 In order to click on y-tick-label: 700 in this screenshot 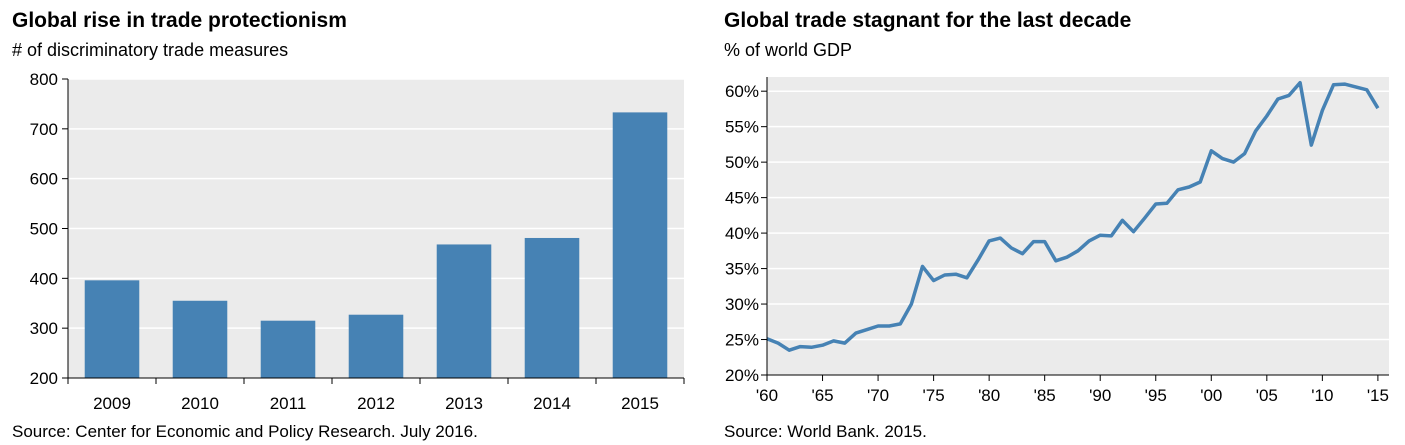, I will do `click(44, 129)`.